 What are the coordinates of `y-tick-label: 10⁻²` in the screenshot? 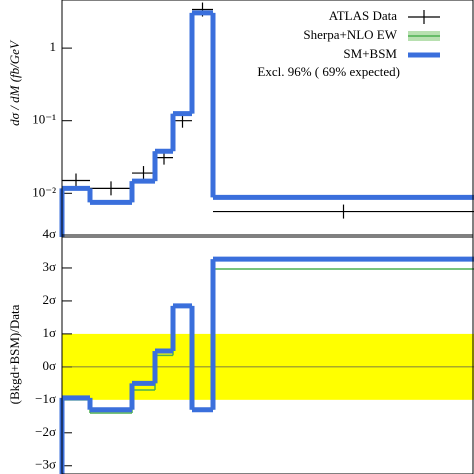 It's located at (44, 191).